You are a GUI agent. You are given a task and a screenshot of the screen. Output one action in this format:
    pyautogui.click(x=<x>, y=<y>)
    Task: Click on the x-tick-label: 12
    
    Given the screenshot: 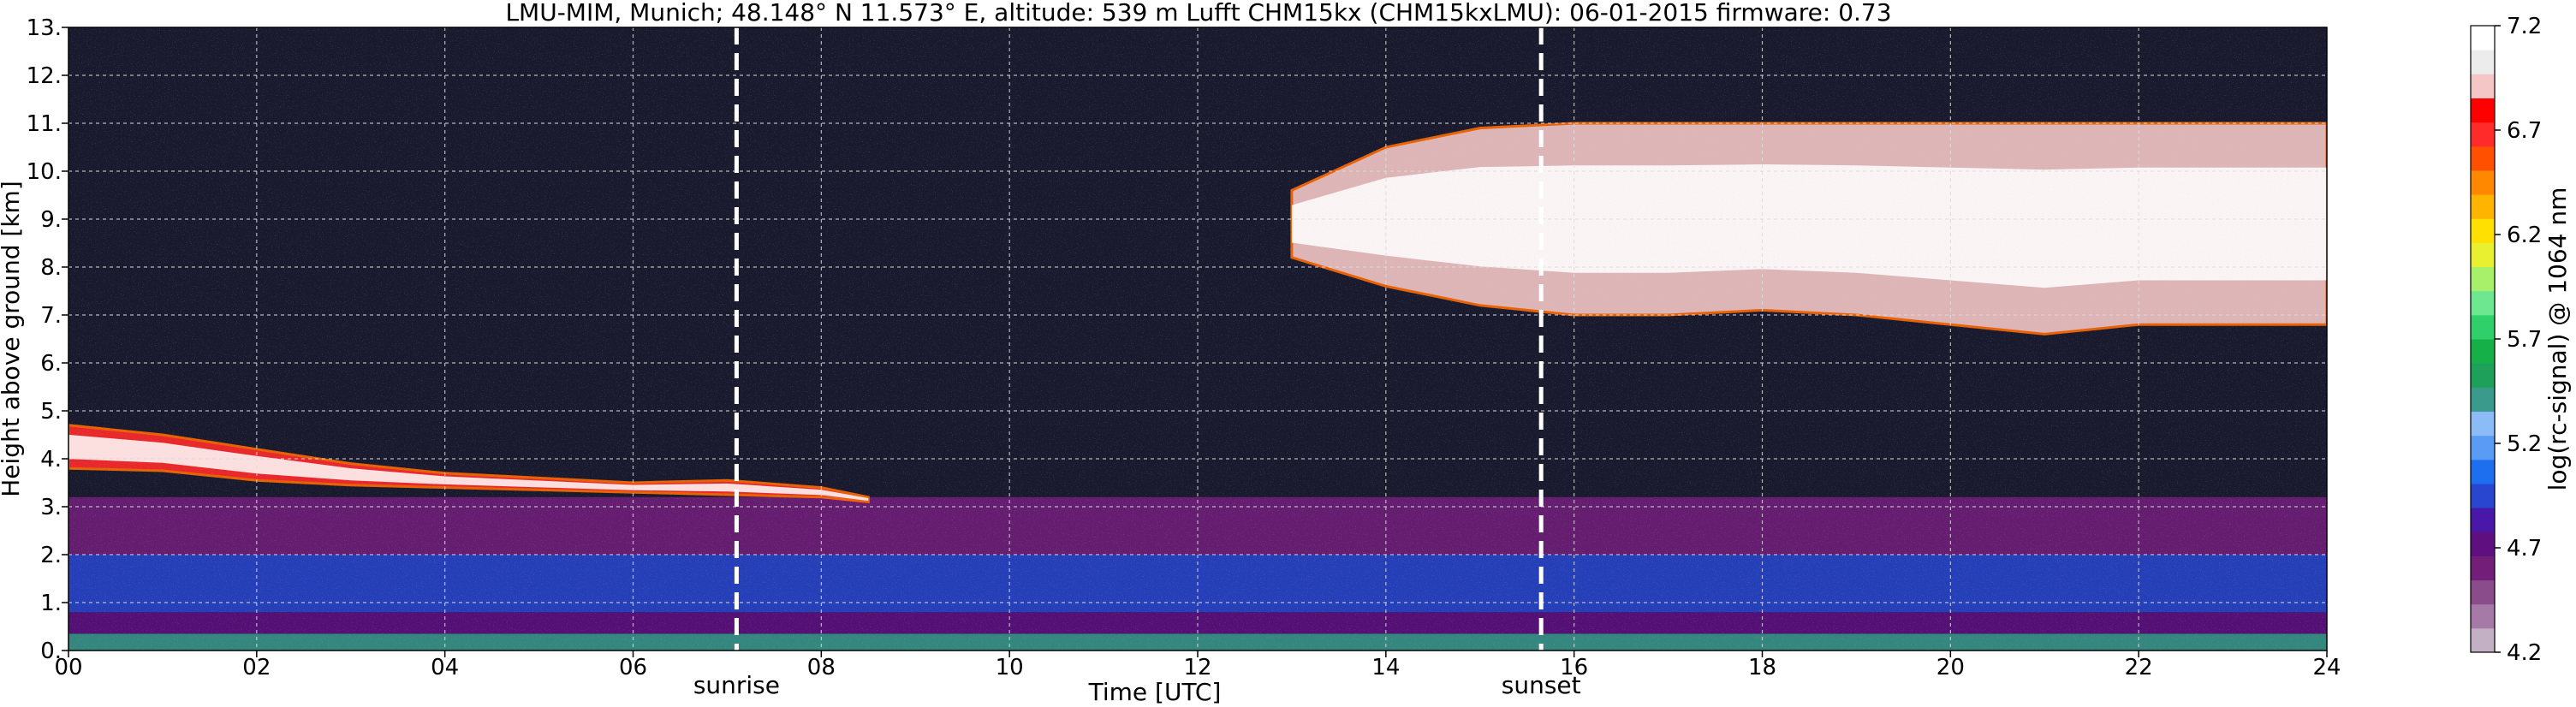 What is the action you would take?
    pyautogui.click(x=1197, y=667)
    